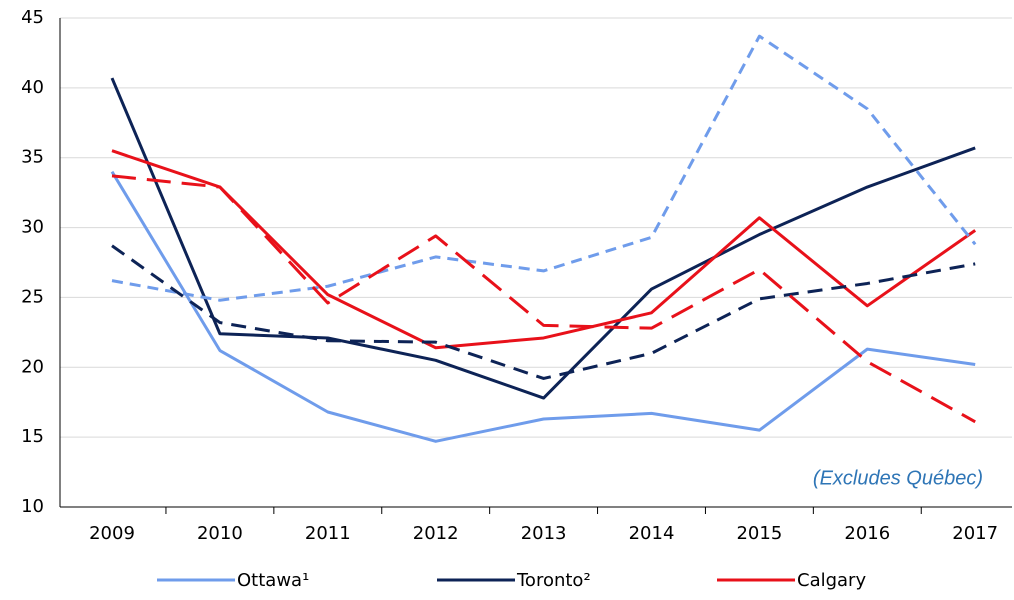  Describe the element at coordinates (898, 478) in the screenshot. I see `annotation: (Excludes Québec)` at that location.